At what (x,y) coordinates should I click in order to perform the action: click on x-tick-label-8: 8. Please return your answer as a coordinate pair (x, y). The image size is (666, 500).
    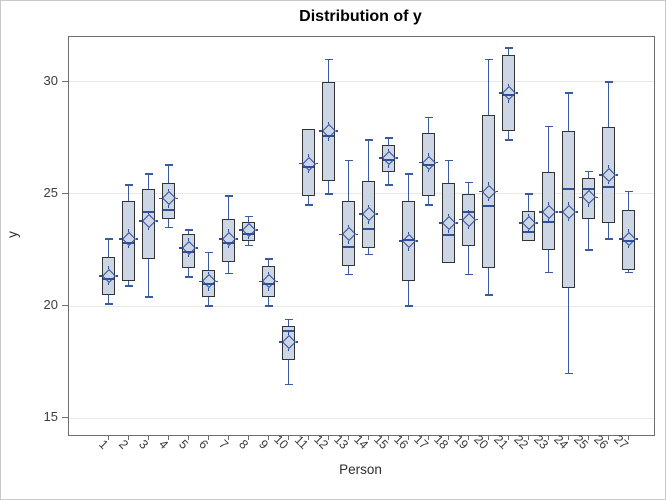
    Looking at the image, I should click on (243, 444).